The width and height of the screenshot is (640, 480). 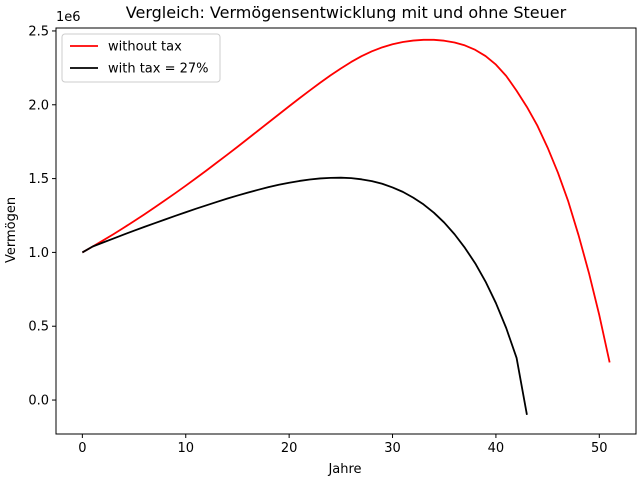 I want to click on y-tick-label: 1.0, so click(x=38, y=253).